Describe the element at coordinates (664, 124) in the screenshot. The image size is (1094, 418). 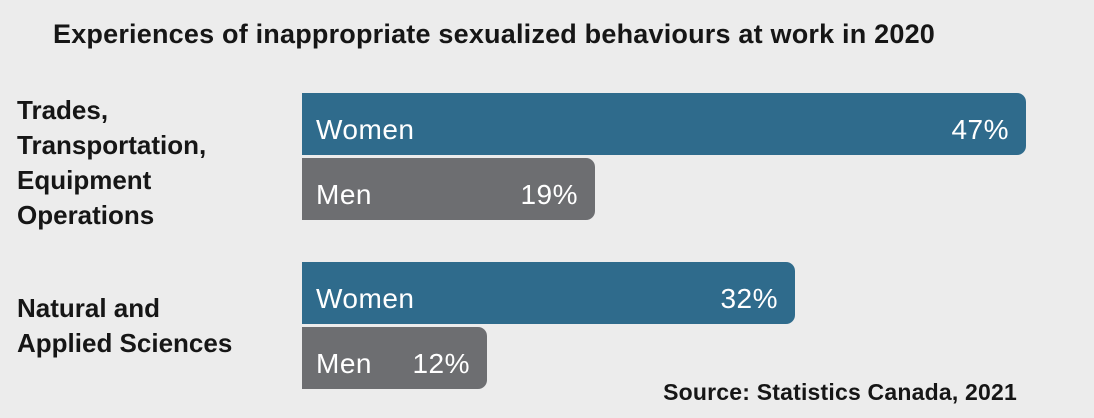
I see `bar-trades-women: Women 47%` at that location.